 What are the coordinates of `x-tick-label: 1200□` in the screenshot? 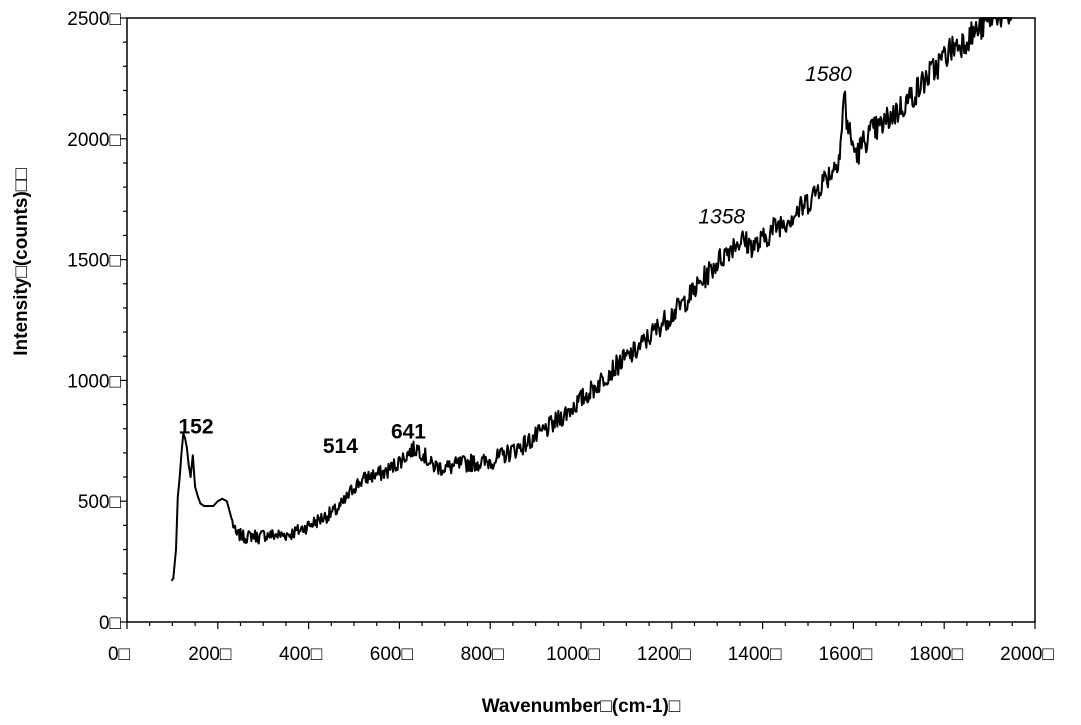 It's located at (664, 654).